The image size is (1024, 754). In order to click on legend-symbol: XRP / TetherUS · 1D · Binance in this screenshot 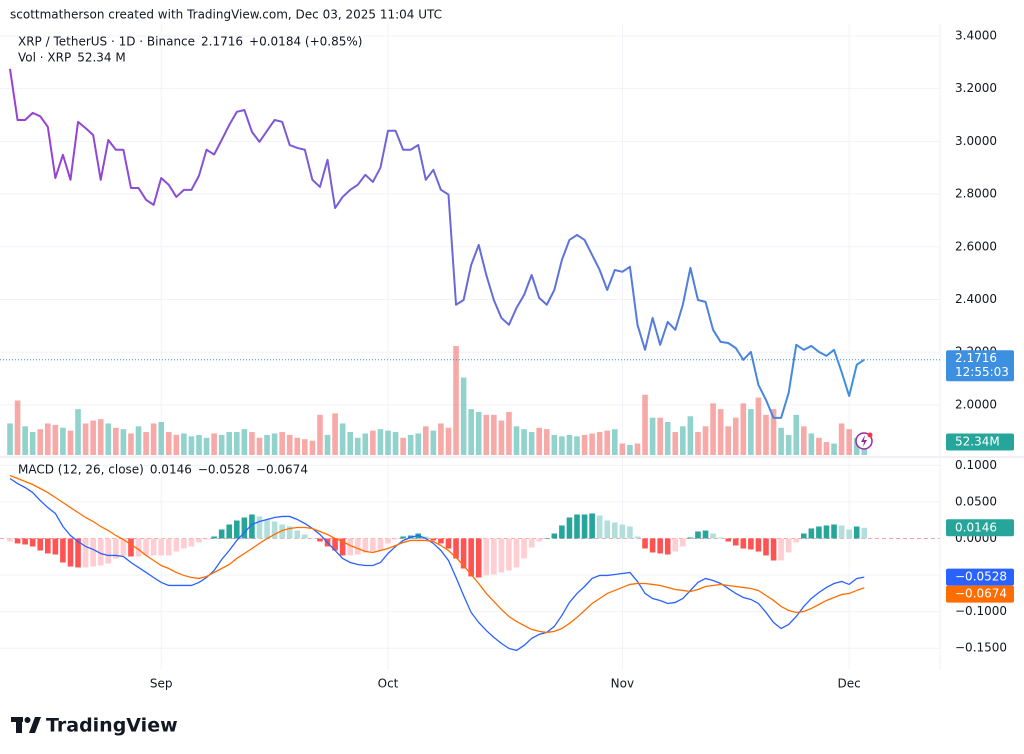, I will do `click(106, 42)`.